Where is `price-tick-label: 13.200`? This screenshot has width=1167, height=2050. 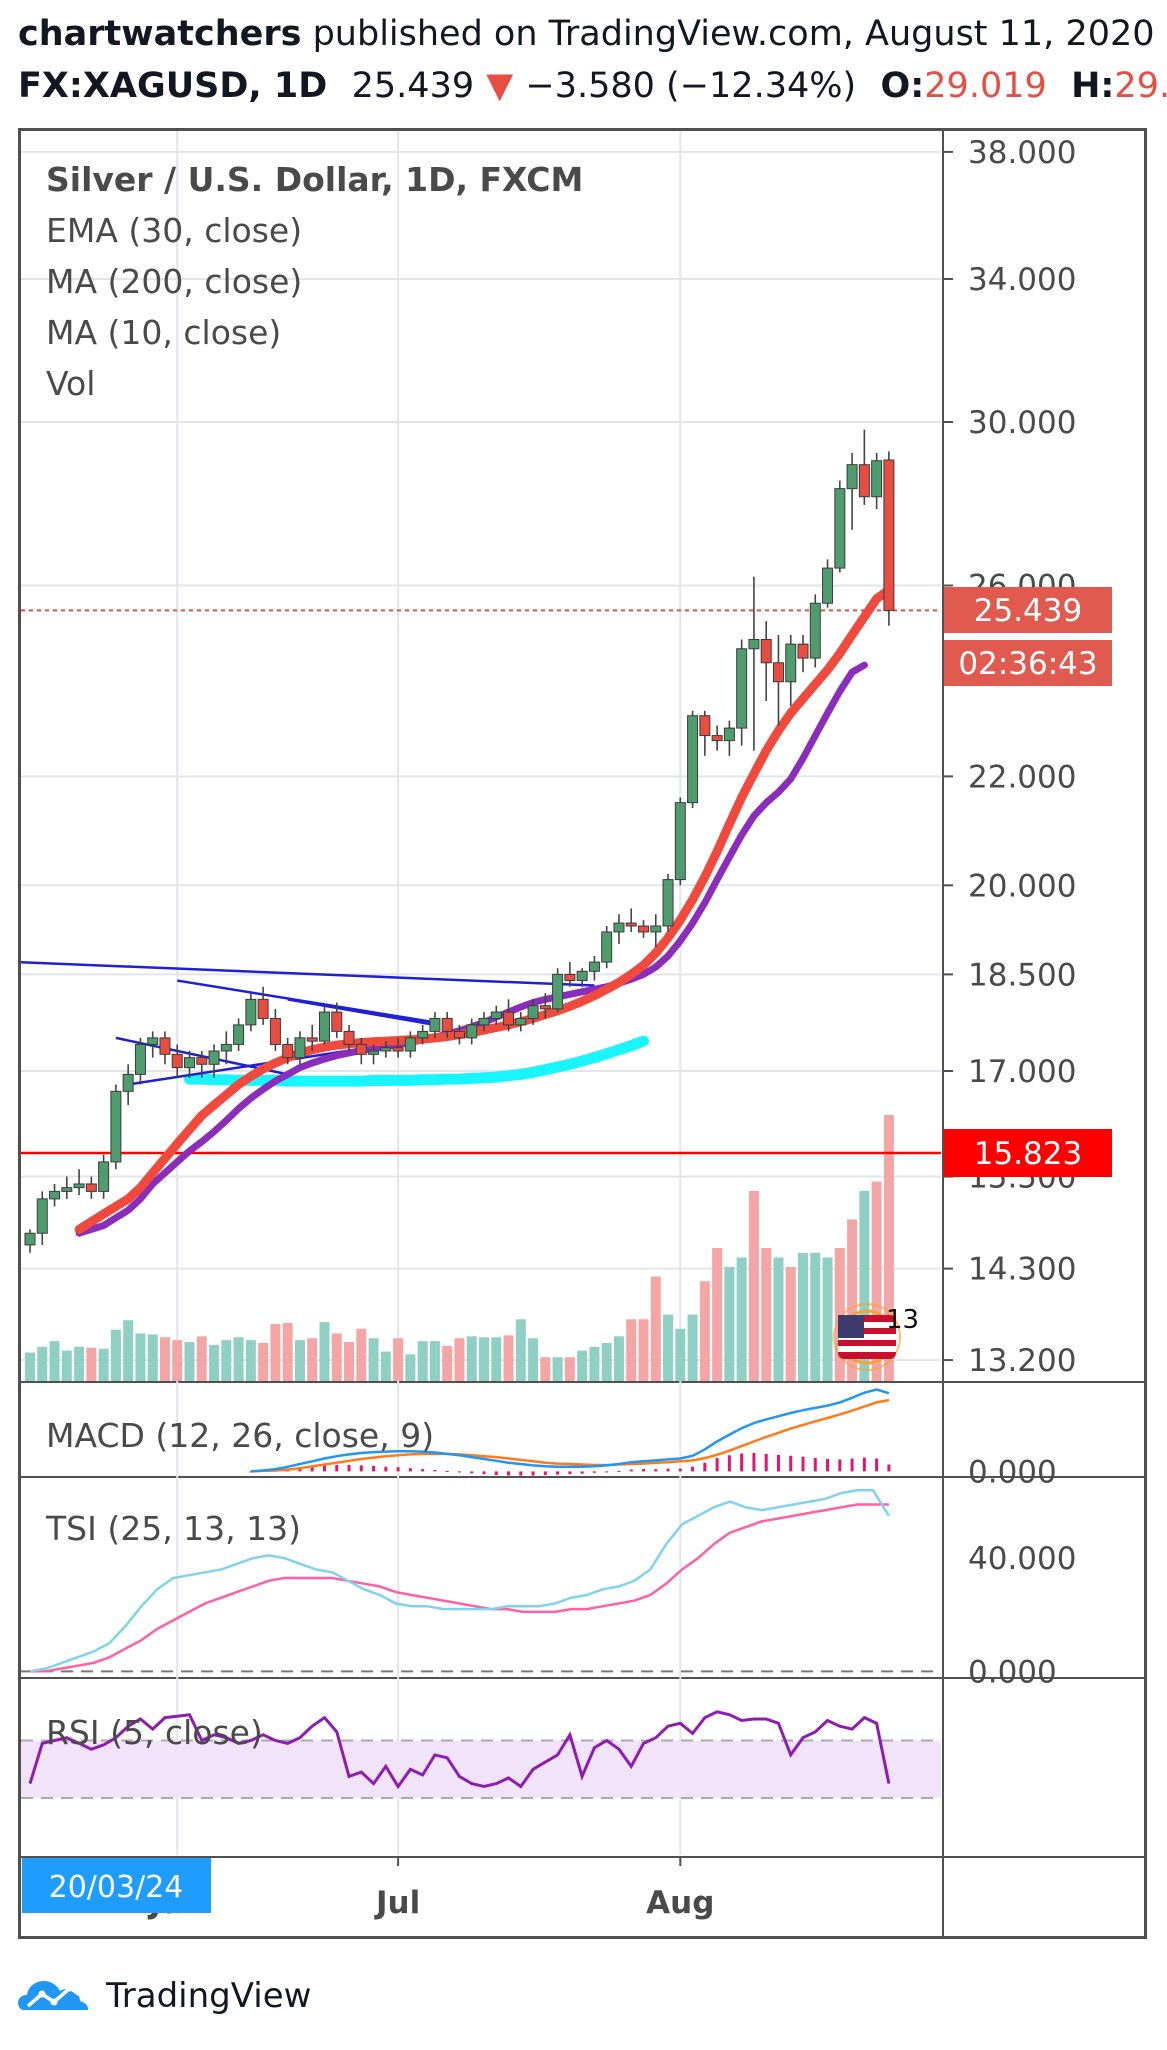 price-tick-label: 13.200 is located at coordinates (1022, 1361).